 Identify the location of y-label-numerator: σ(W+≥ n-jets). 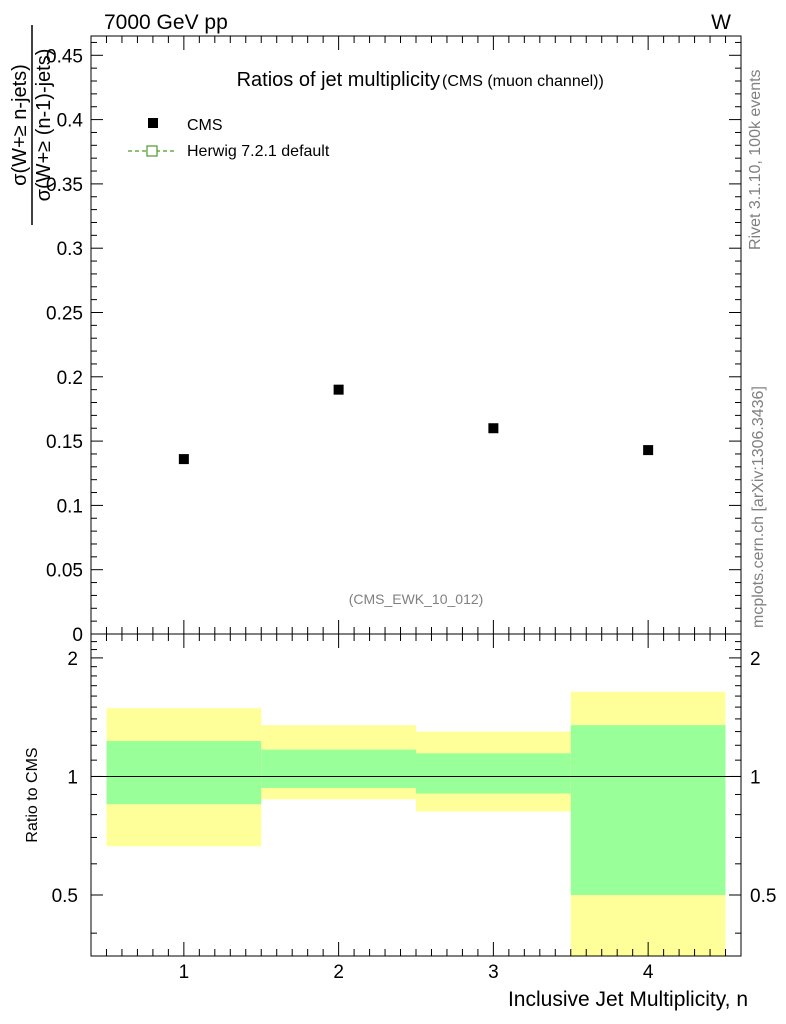
(20, 125).